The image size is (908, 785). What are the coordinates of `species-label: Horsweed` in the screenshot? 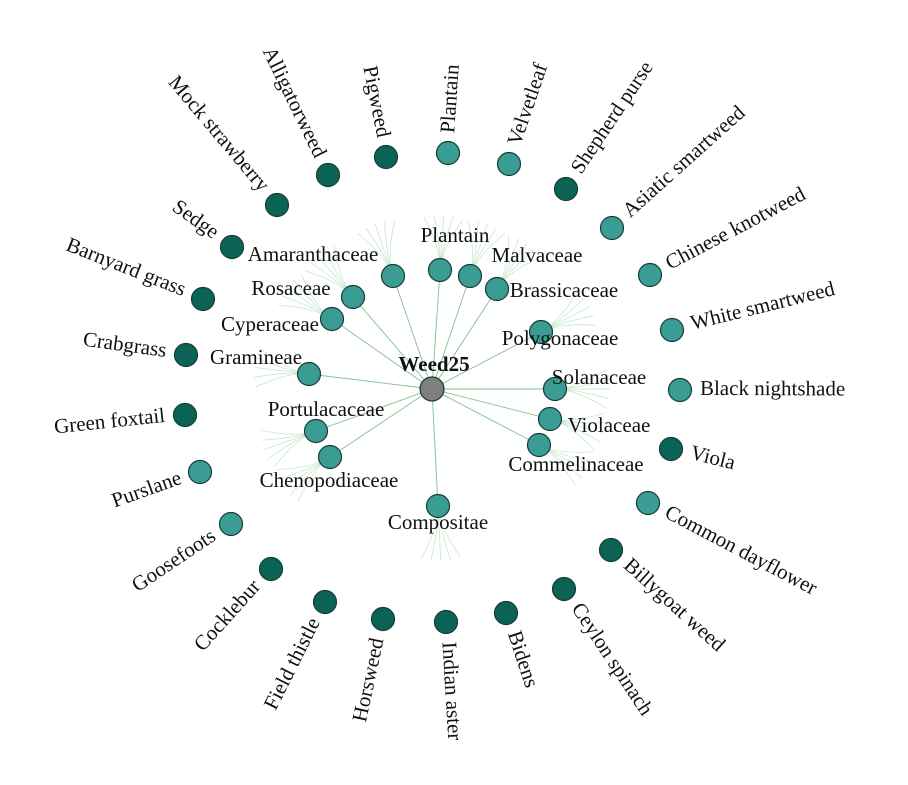 It's located at (367, 679).